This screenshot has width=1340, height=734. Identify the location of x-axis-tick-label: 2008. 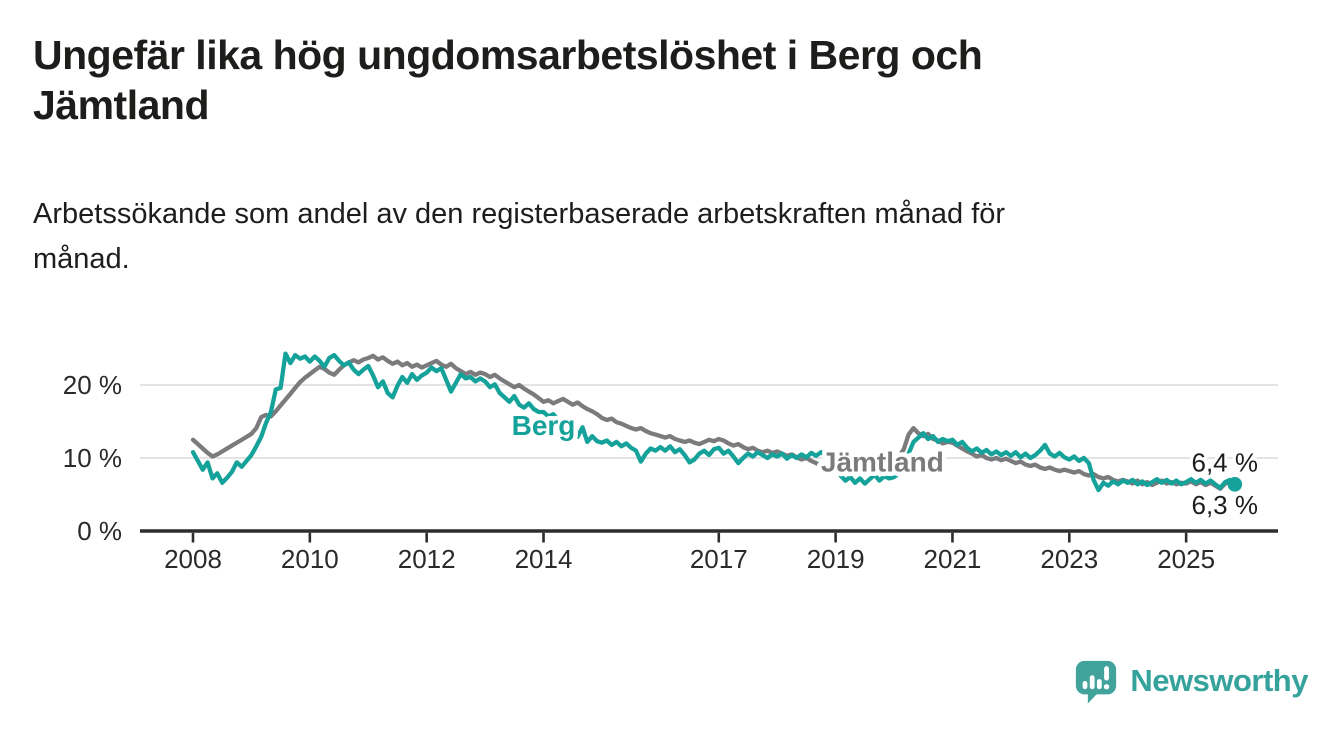
(193, 559).